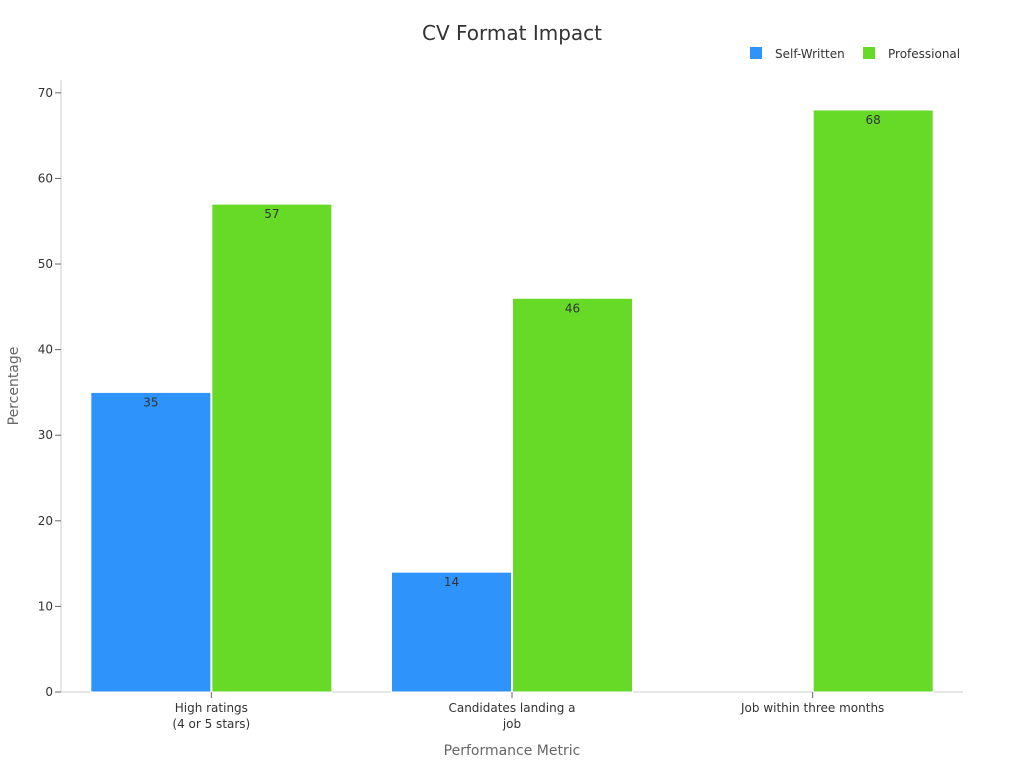 The width and height of the screenshot is (1024, 772). Describe the element at coordinates (45, 93) in the screenshot. I see `y-tick-label: 70` at that location.